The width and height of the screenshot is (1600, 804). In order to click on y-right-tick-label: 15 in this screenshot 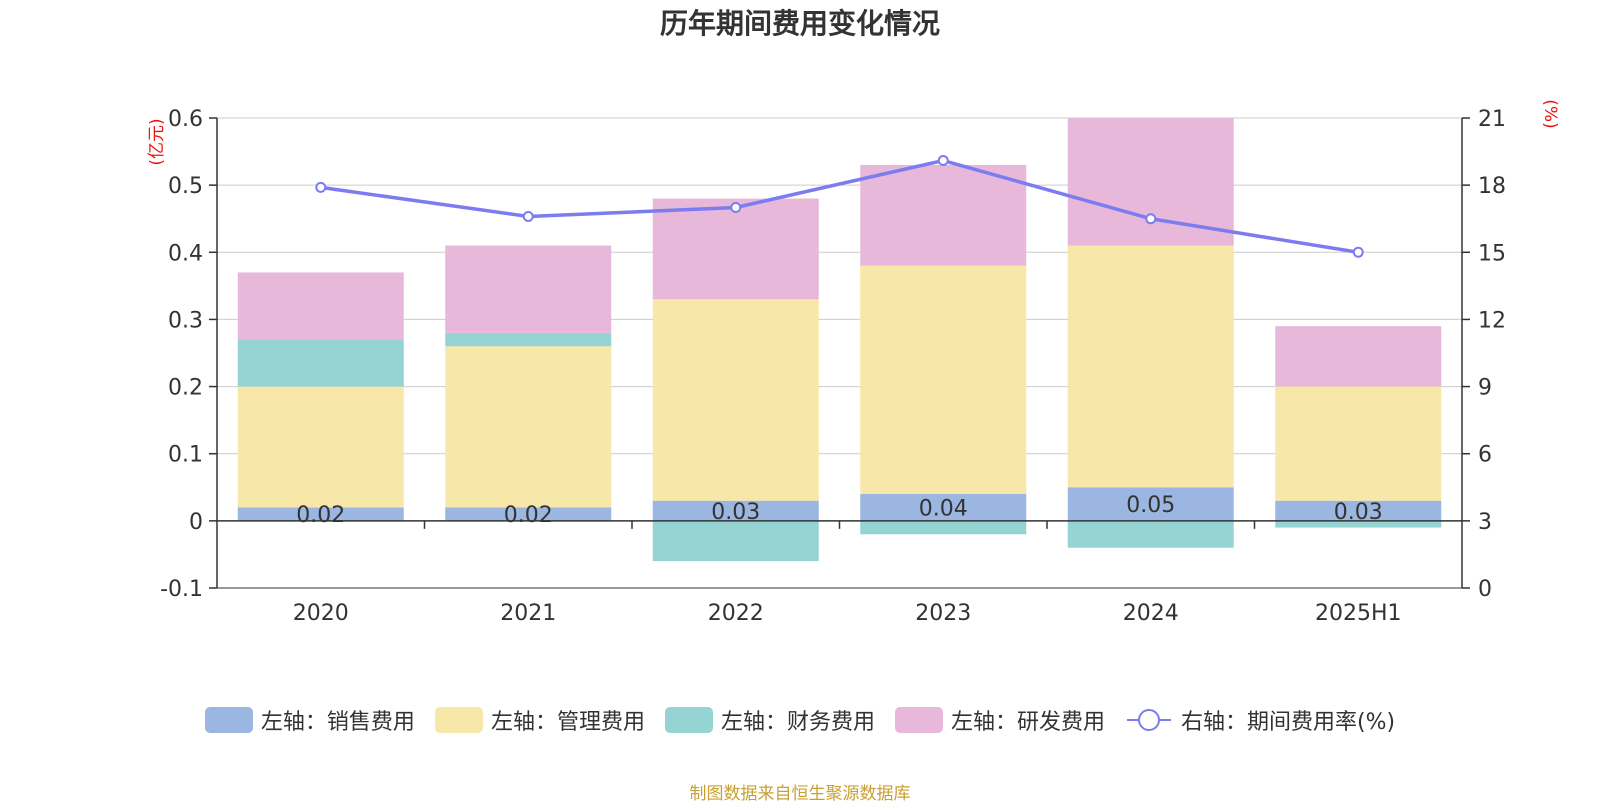, I will do `click(1492, 253)`.